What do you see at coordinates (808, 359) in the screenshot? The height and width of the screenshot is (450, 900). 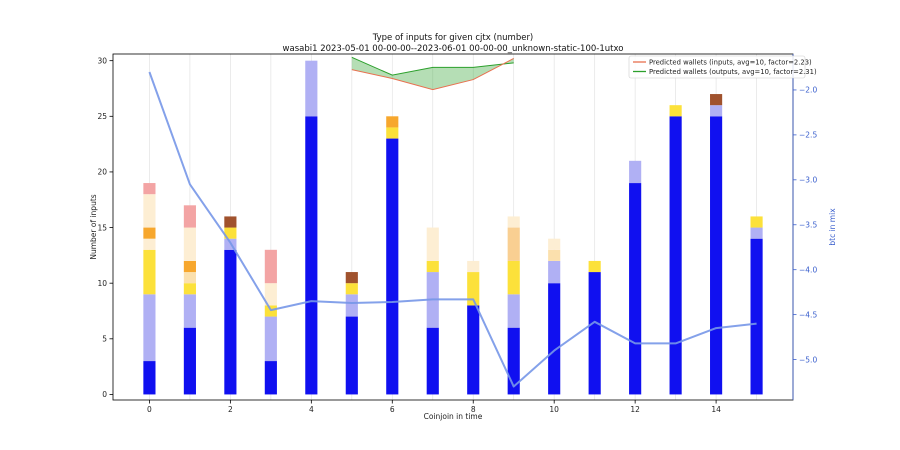 I see `right-tick-label: −5.0` at bounding box center [808, 359].